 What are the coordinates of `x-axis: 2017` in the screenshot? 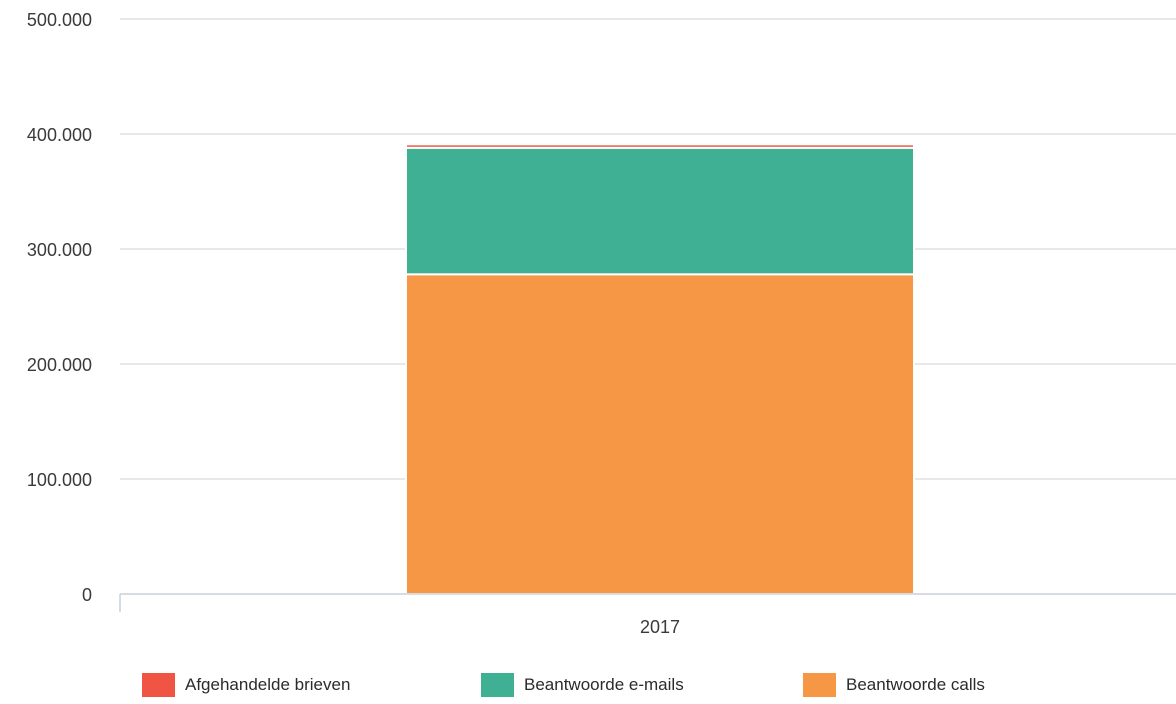 It's located at (647, 615).